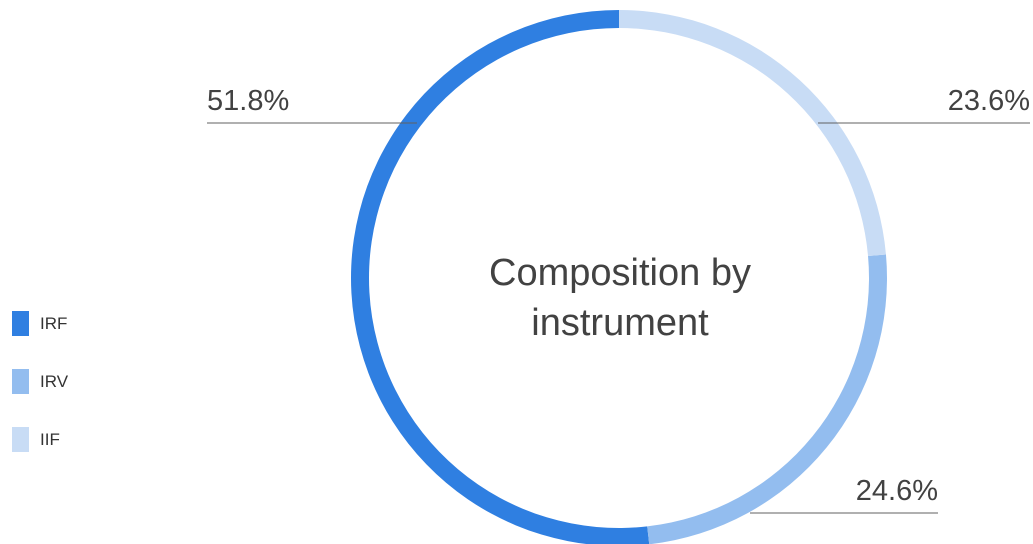  What do you see at coordinates (248, 101) in the screenshot?
I see `slice-label-irf: 51.8%` at bounding box center [248, 101].